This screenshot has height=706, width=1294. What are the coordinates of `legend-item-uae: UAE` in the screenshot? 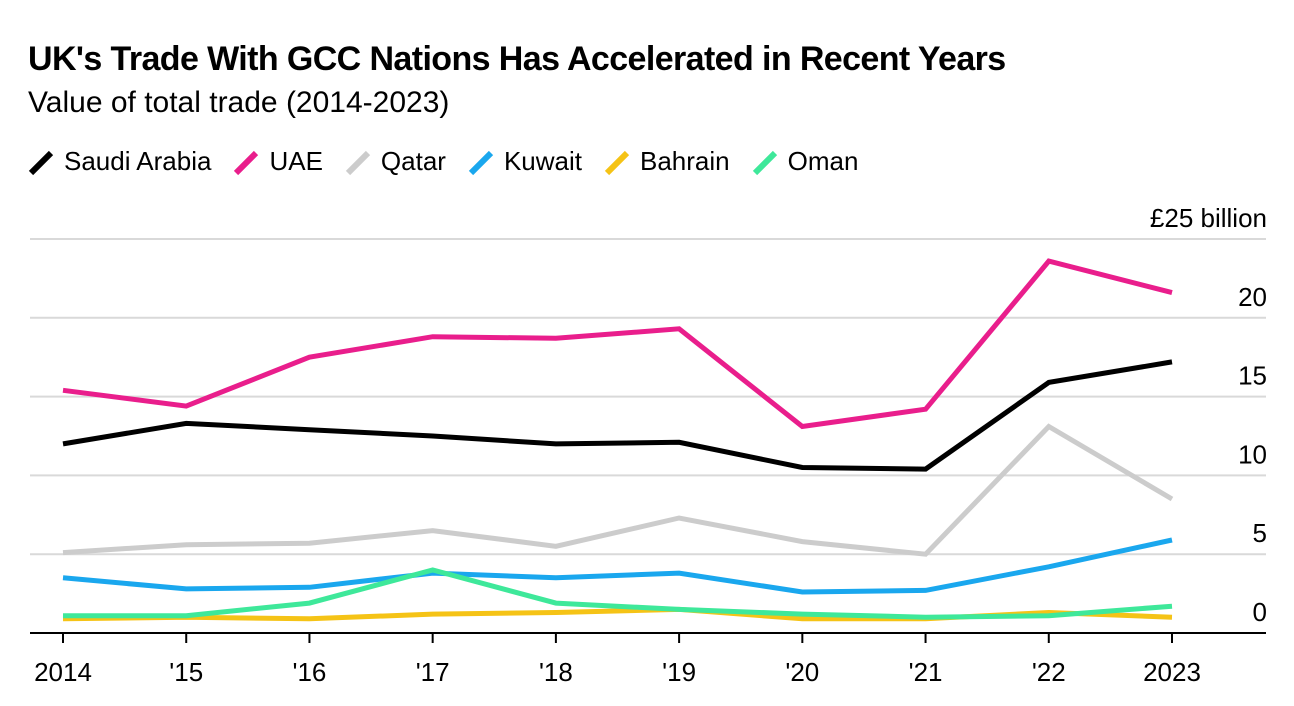 It's located at (278, 161).